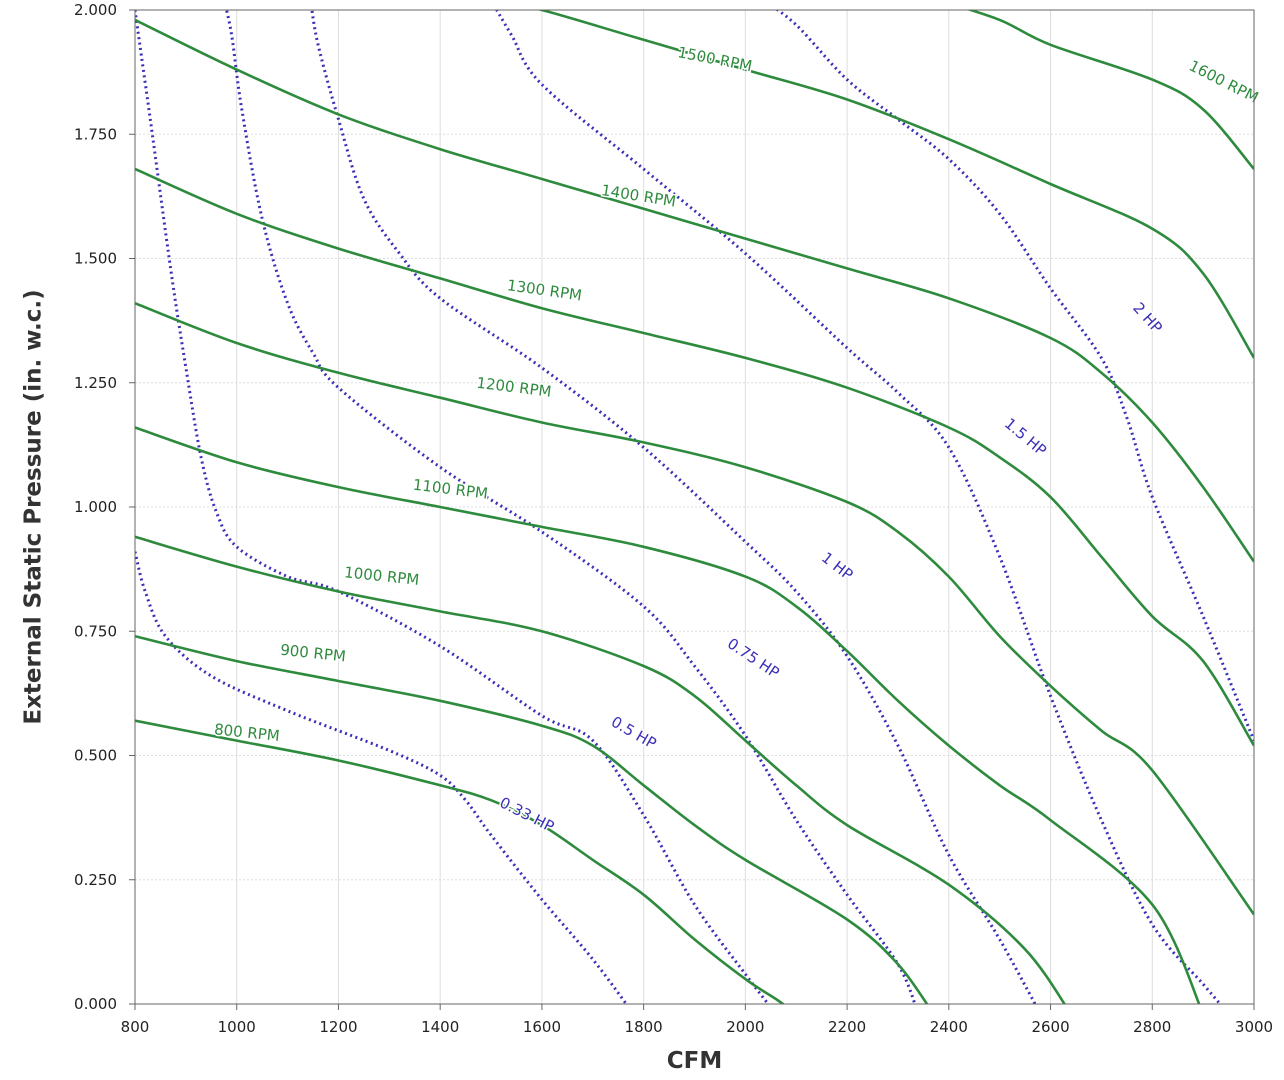  I want to click on y-tick-label: 0.000, so click(95, 1004).